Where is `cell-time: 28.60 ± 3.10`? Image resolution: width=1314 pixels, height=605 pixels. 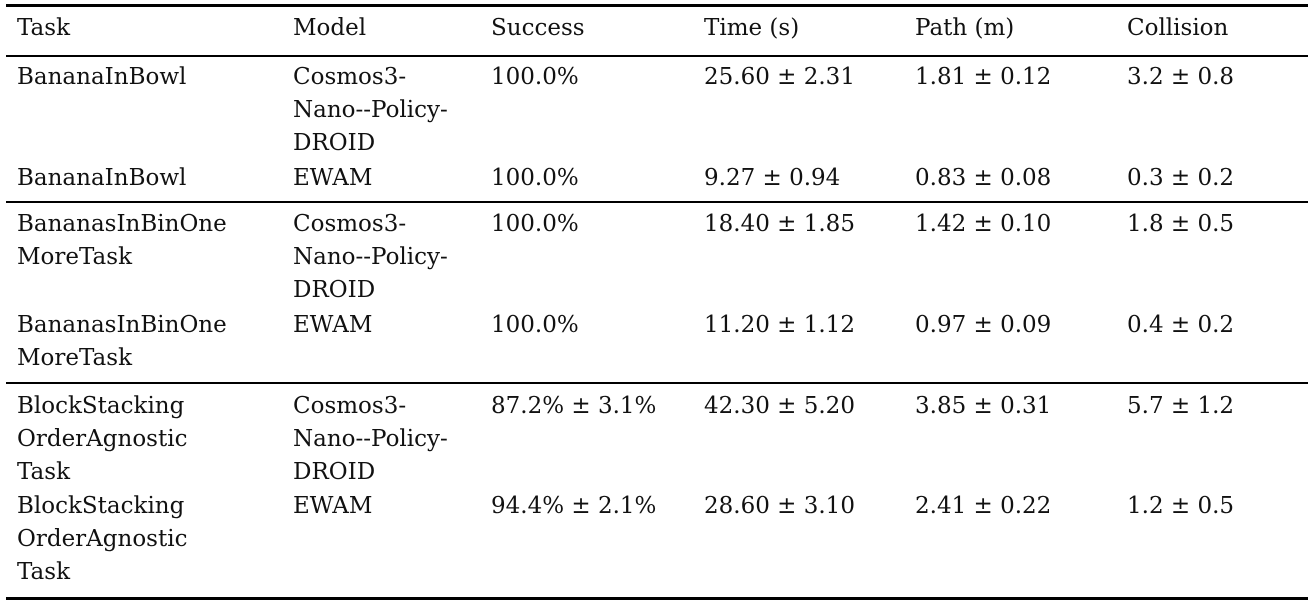
cell-time: 28.60 ± 3.10 is located at coordinates (779, 506).